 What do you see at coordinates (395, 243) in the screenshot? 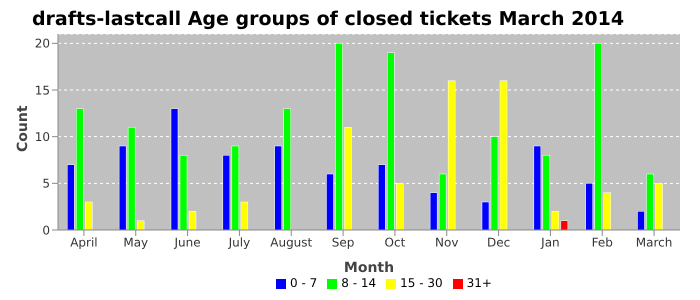
I see `x-tick-label: Oct` at bounding box center [395, 243].